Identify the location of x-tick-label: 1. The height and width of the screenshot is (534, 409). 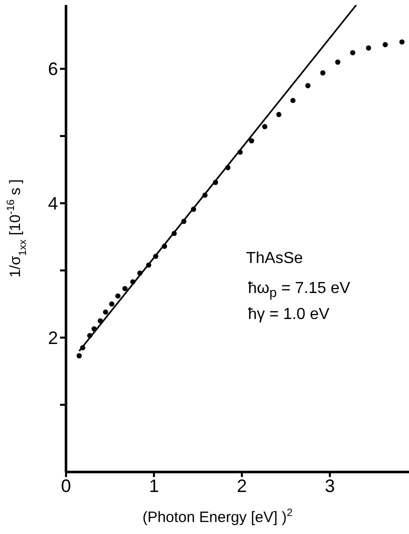
(153, 486).